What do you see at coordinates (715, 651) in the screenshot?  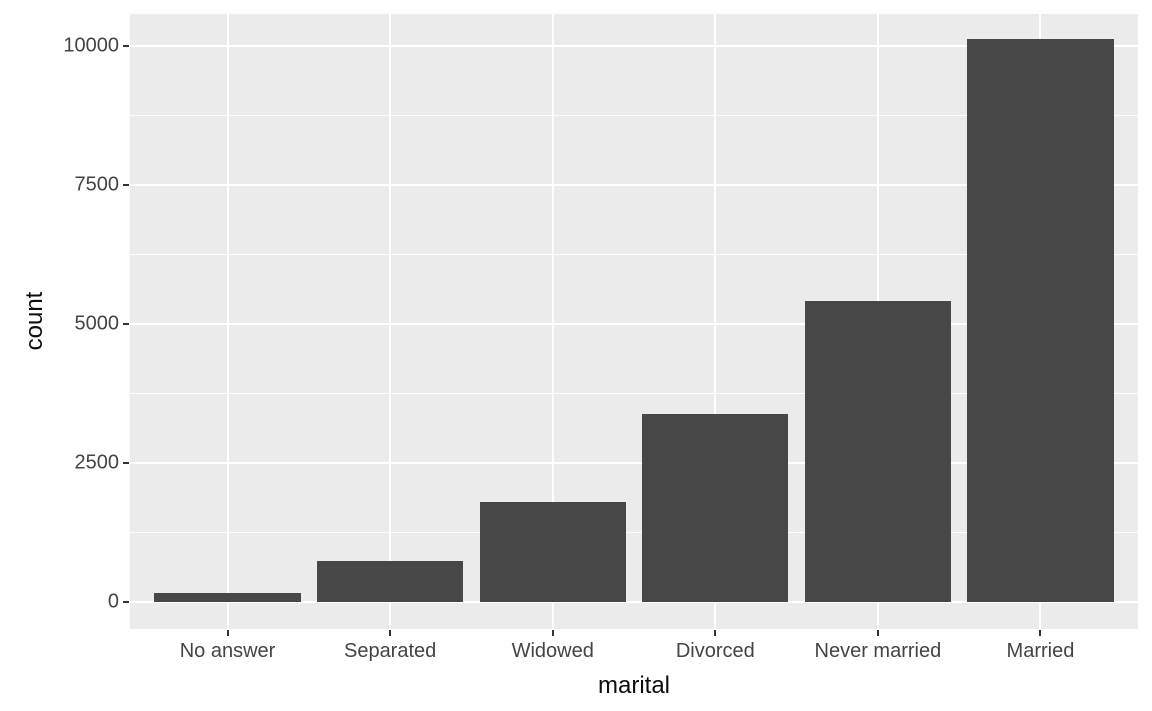 I see `x-tick-label: Divorced` at bounding box center [715, 651].